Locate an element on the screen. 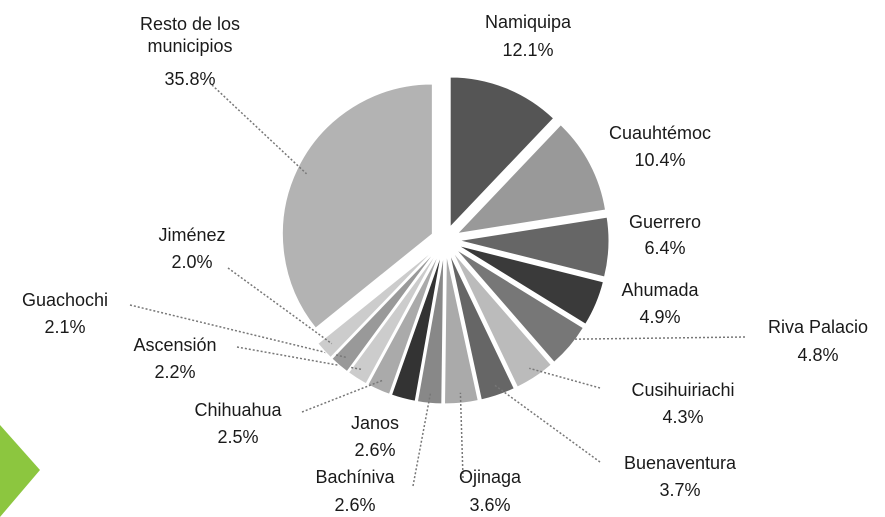  slice-label: Jiménez is located at coordinates (192, 235).